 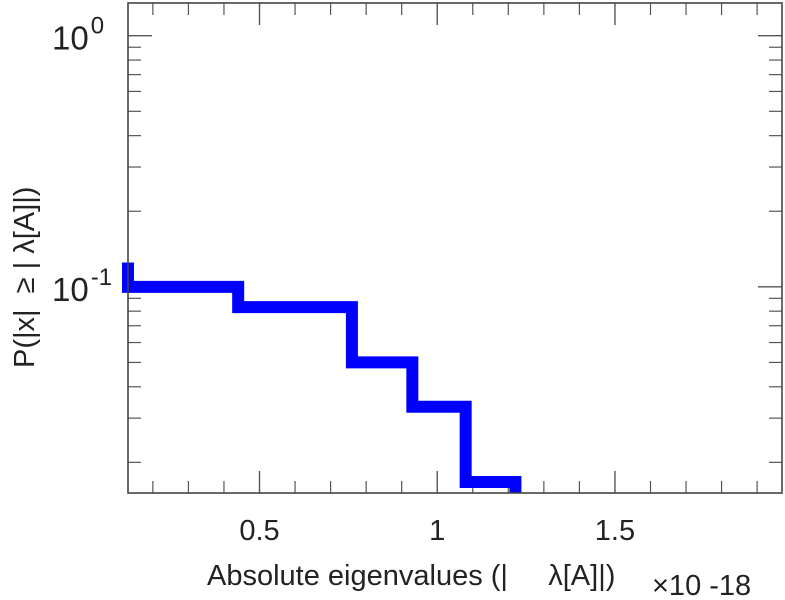 I want to click on x-tick-label: 1, so click(x=437, y=531).